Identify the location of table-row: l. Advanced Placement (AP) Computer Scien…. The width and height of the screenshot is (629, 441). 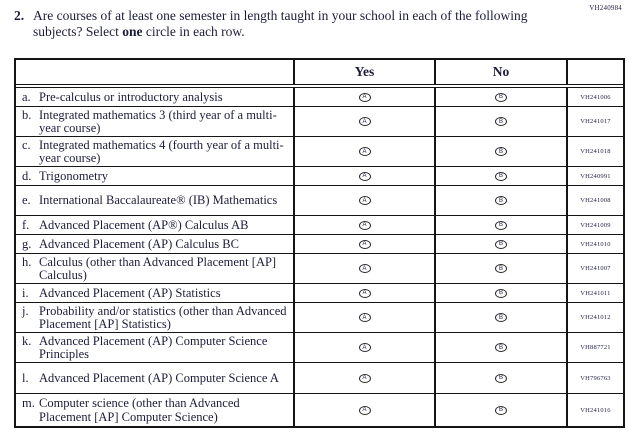
(319, 377).